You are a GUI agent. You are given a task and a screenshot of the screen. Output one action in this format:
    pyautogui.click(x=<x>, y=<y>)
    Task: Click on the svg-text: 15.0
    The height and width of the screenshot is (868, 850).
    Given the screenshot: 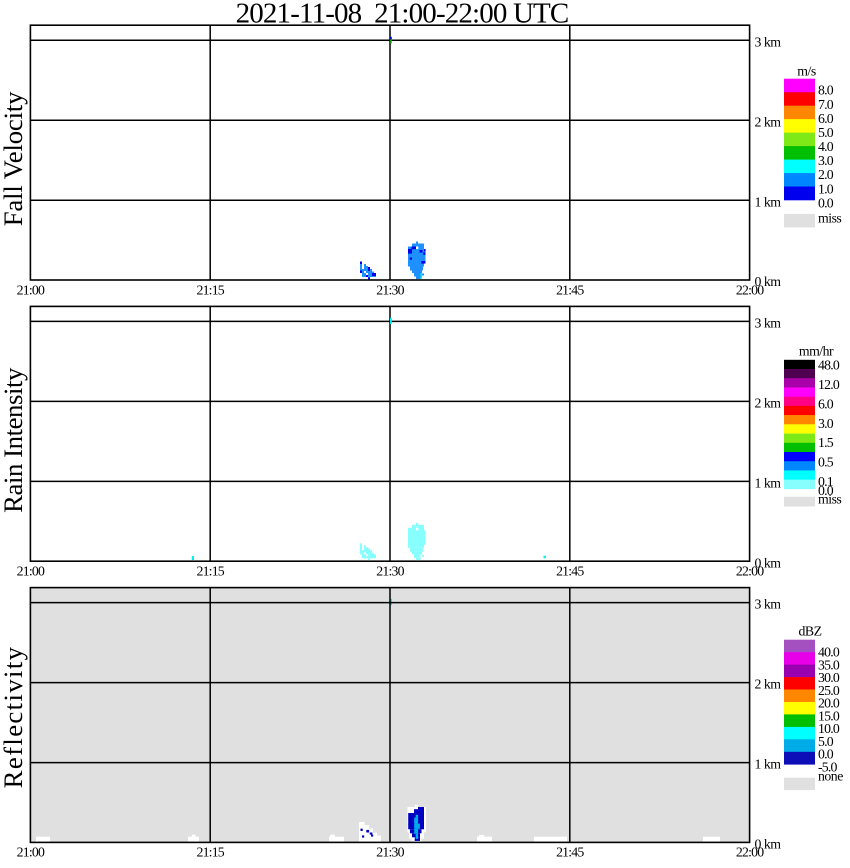 What is the action you would take?
    pyautogui.click(x=829, y=715)
    